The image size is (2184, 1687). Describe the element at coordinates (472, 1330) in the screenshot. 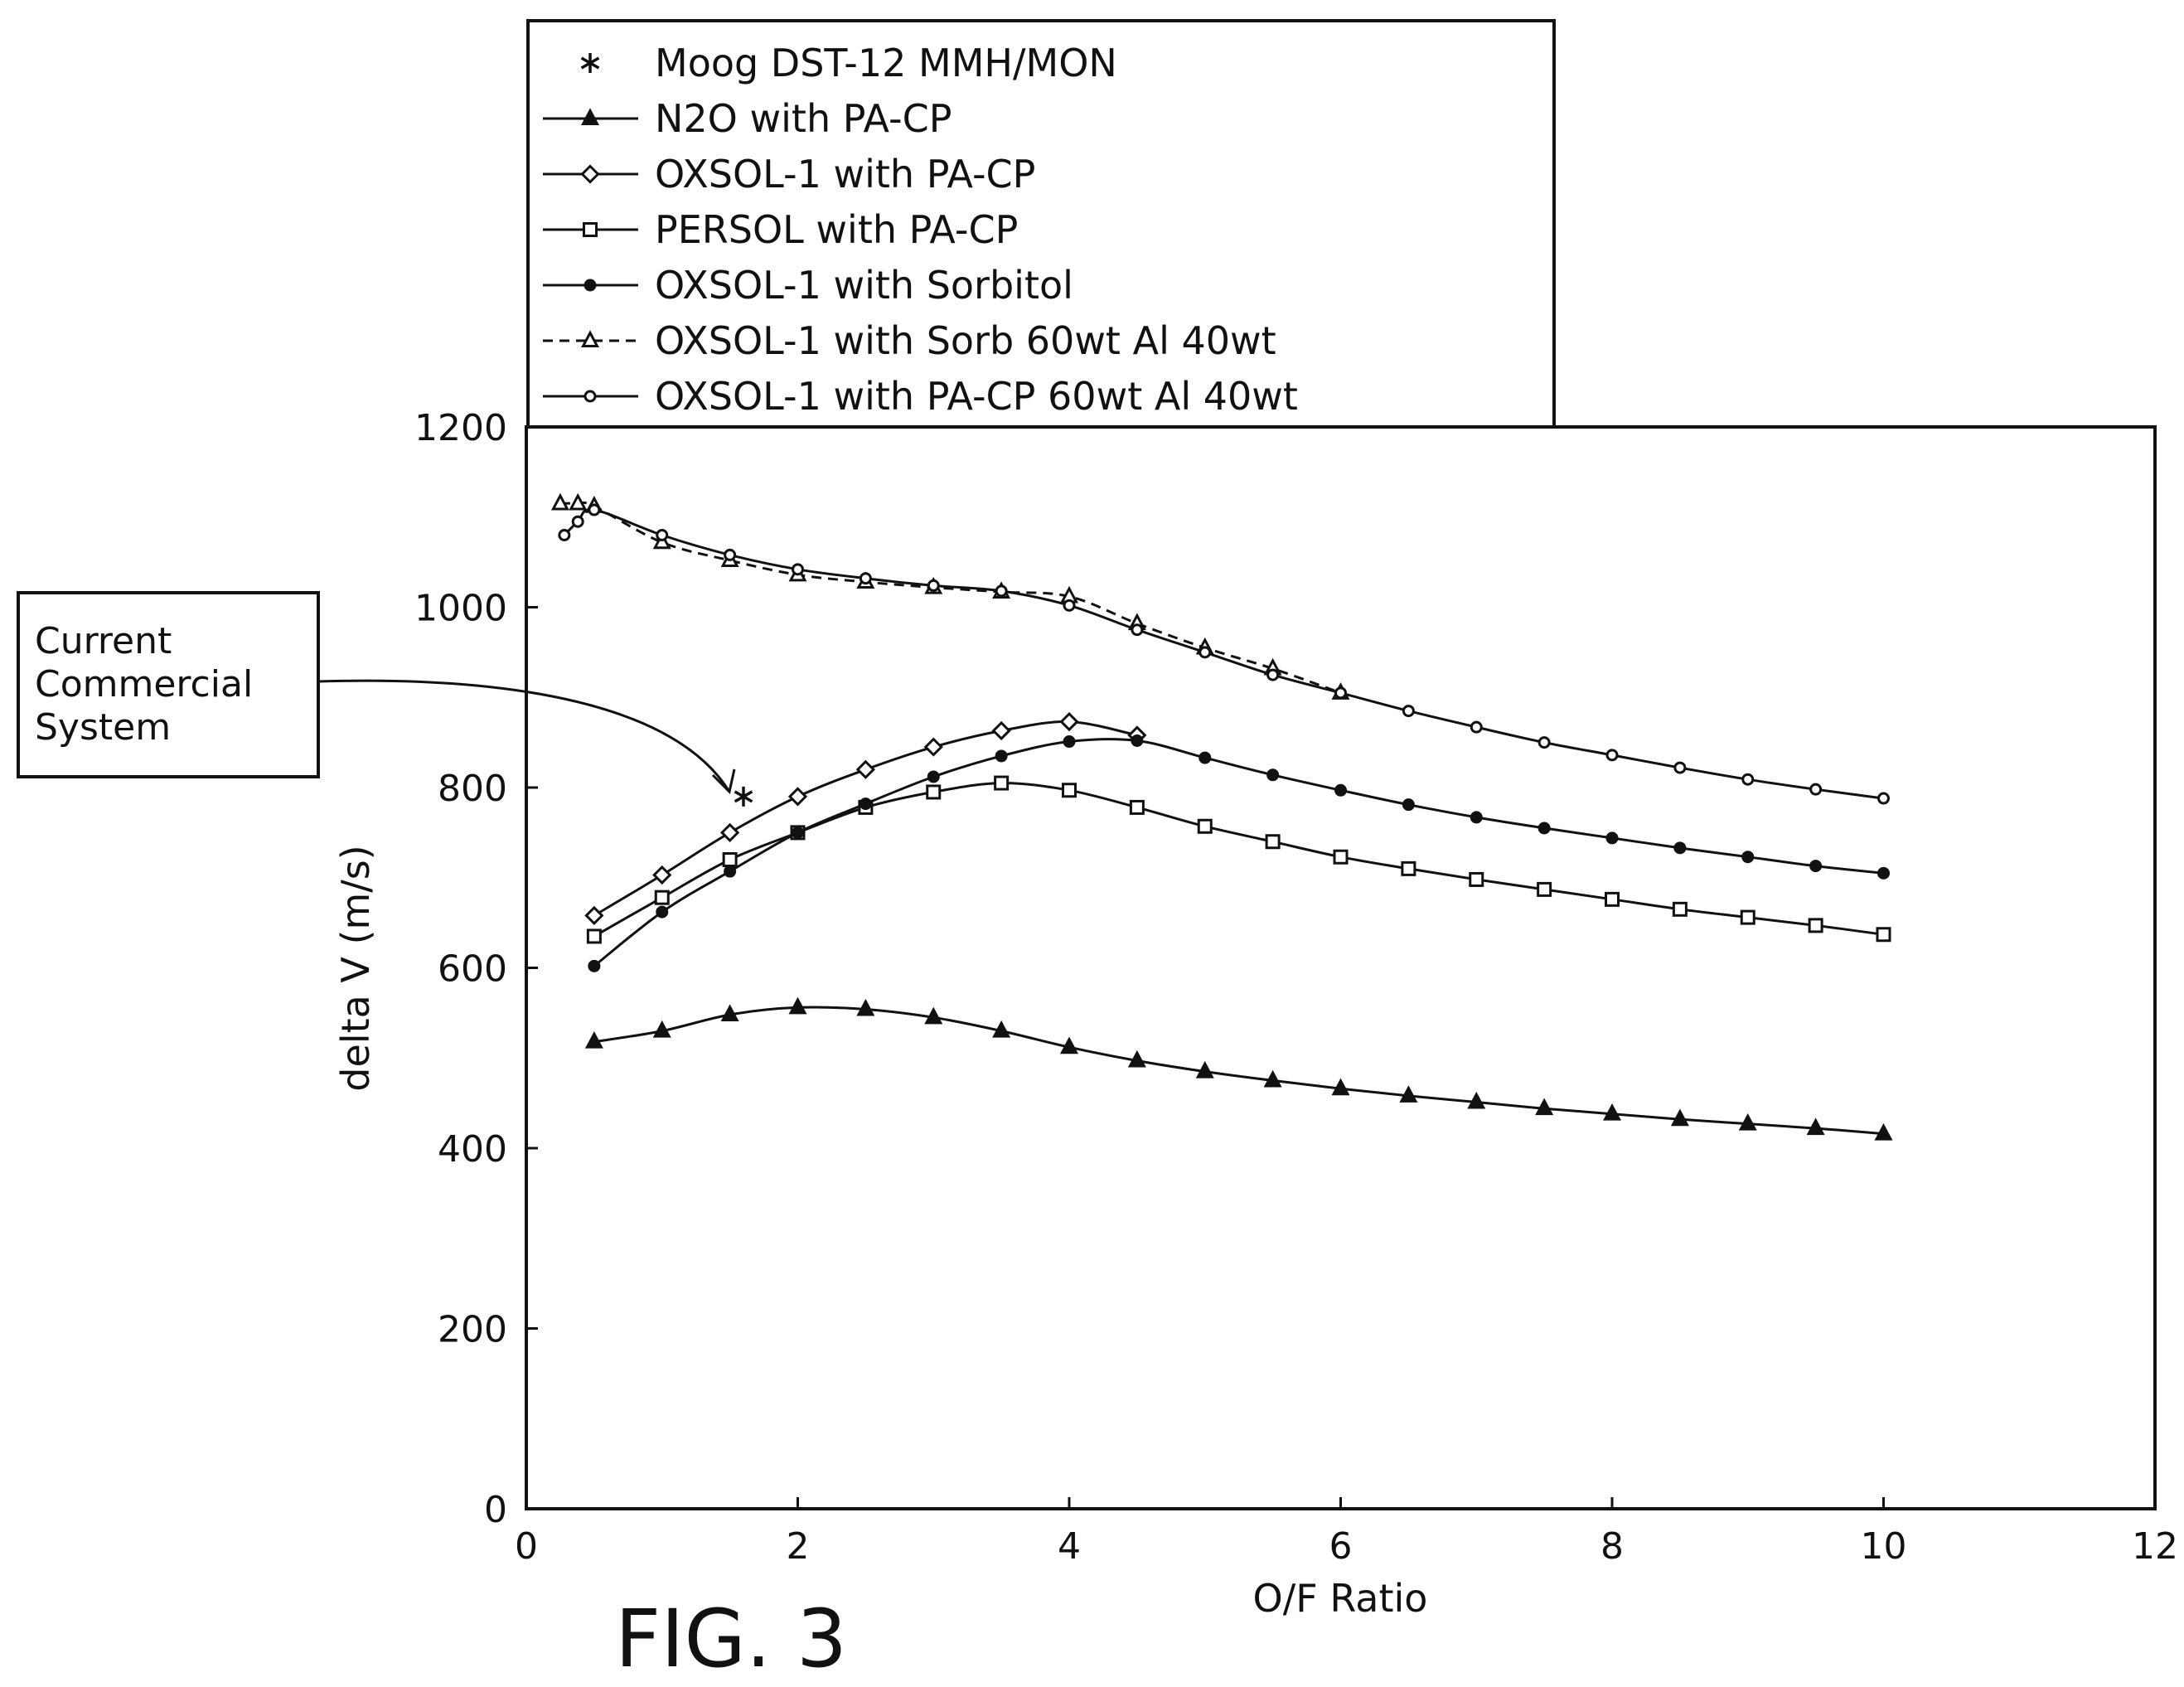

I see `y-tick-label: 200` at that location.